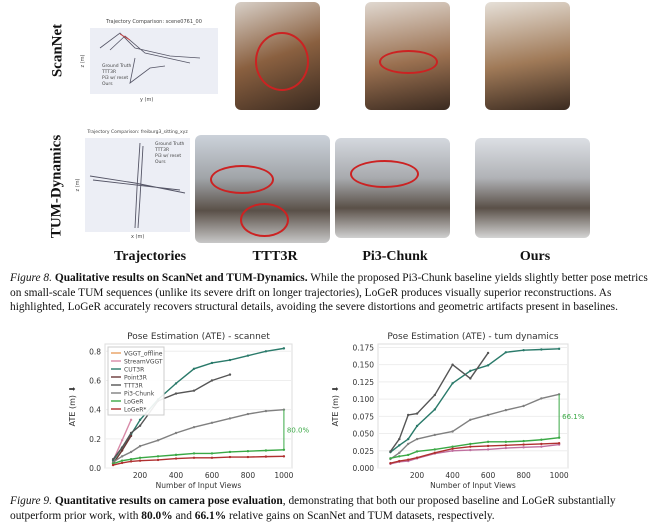 Image resolution: width=660 pixels, height=526 pixels. What do you see at coordinates (135, 378) in the screenshot?
I see `legend-entry: Point3R` at bounding box center [135, 378].